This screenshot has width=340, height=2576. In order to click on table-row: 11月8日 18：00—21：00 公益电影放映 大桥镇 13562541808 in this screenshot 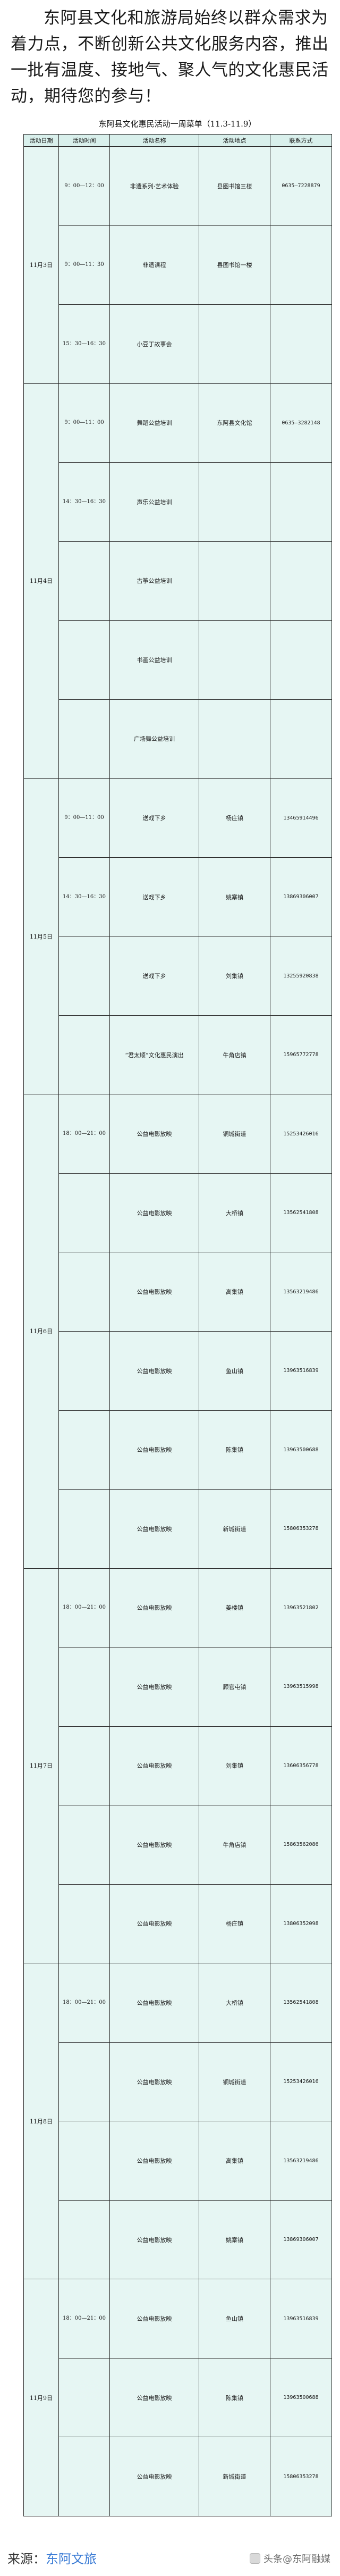, I will do `click(177, 2121)`.